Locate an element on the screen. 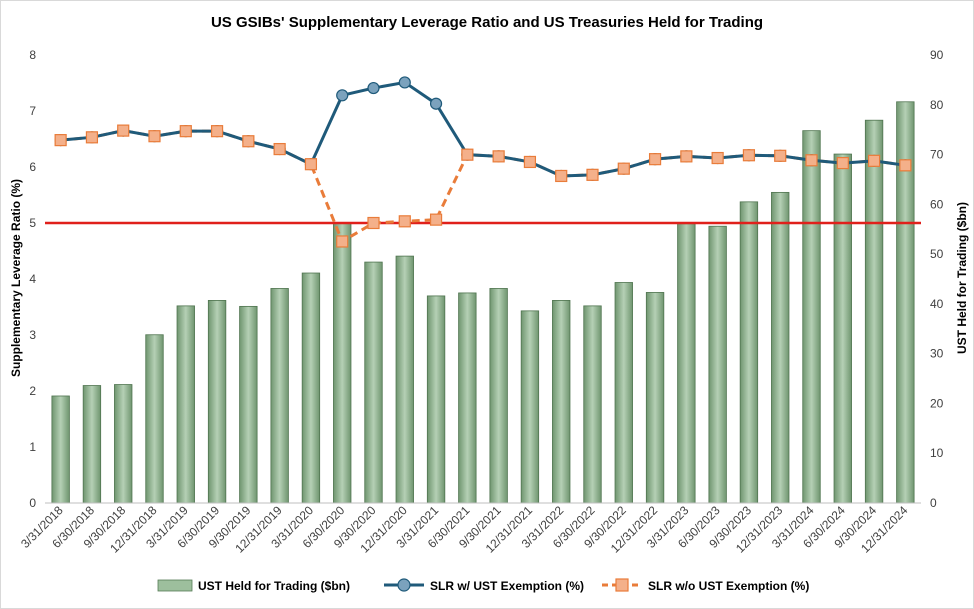 This screenshot has width=974, height=609. y-left-tick: 1 is located at coordinates (32, 447).